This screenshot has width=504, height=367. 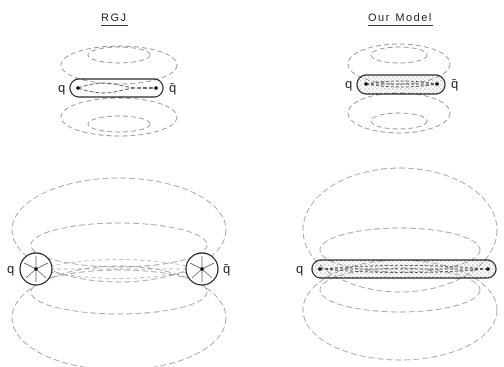 I want to click on rgj-large-quark-bag, so click(x=36, y=269).